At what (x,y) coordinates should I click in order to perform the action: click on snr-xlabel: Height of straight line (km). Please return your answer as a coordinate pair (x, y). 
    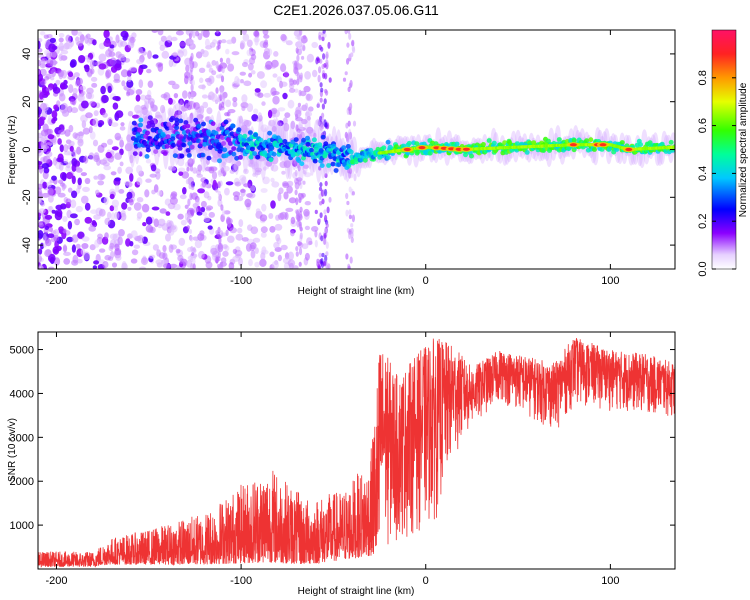
    Looking at the image, I should click on (356, 591).